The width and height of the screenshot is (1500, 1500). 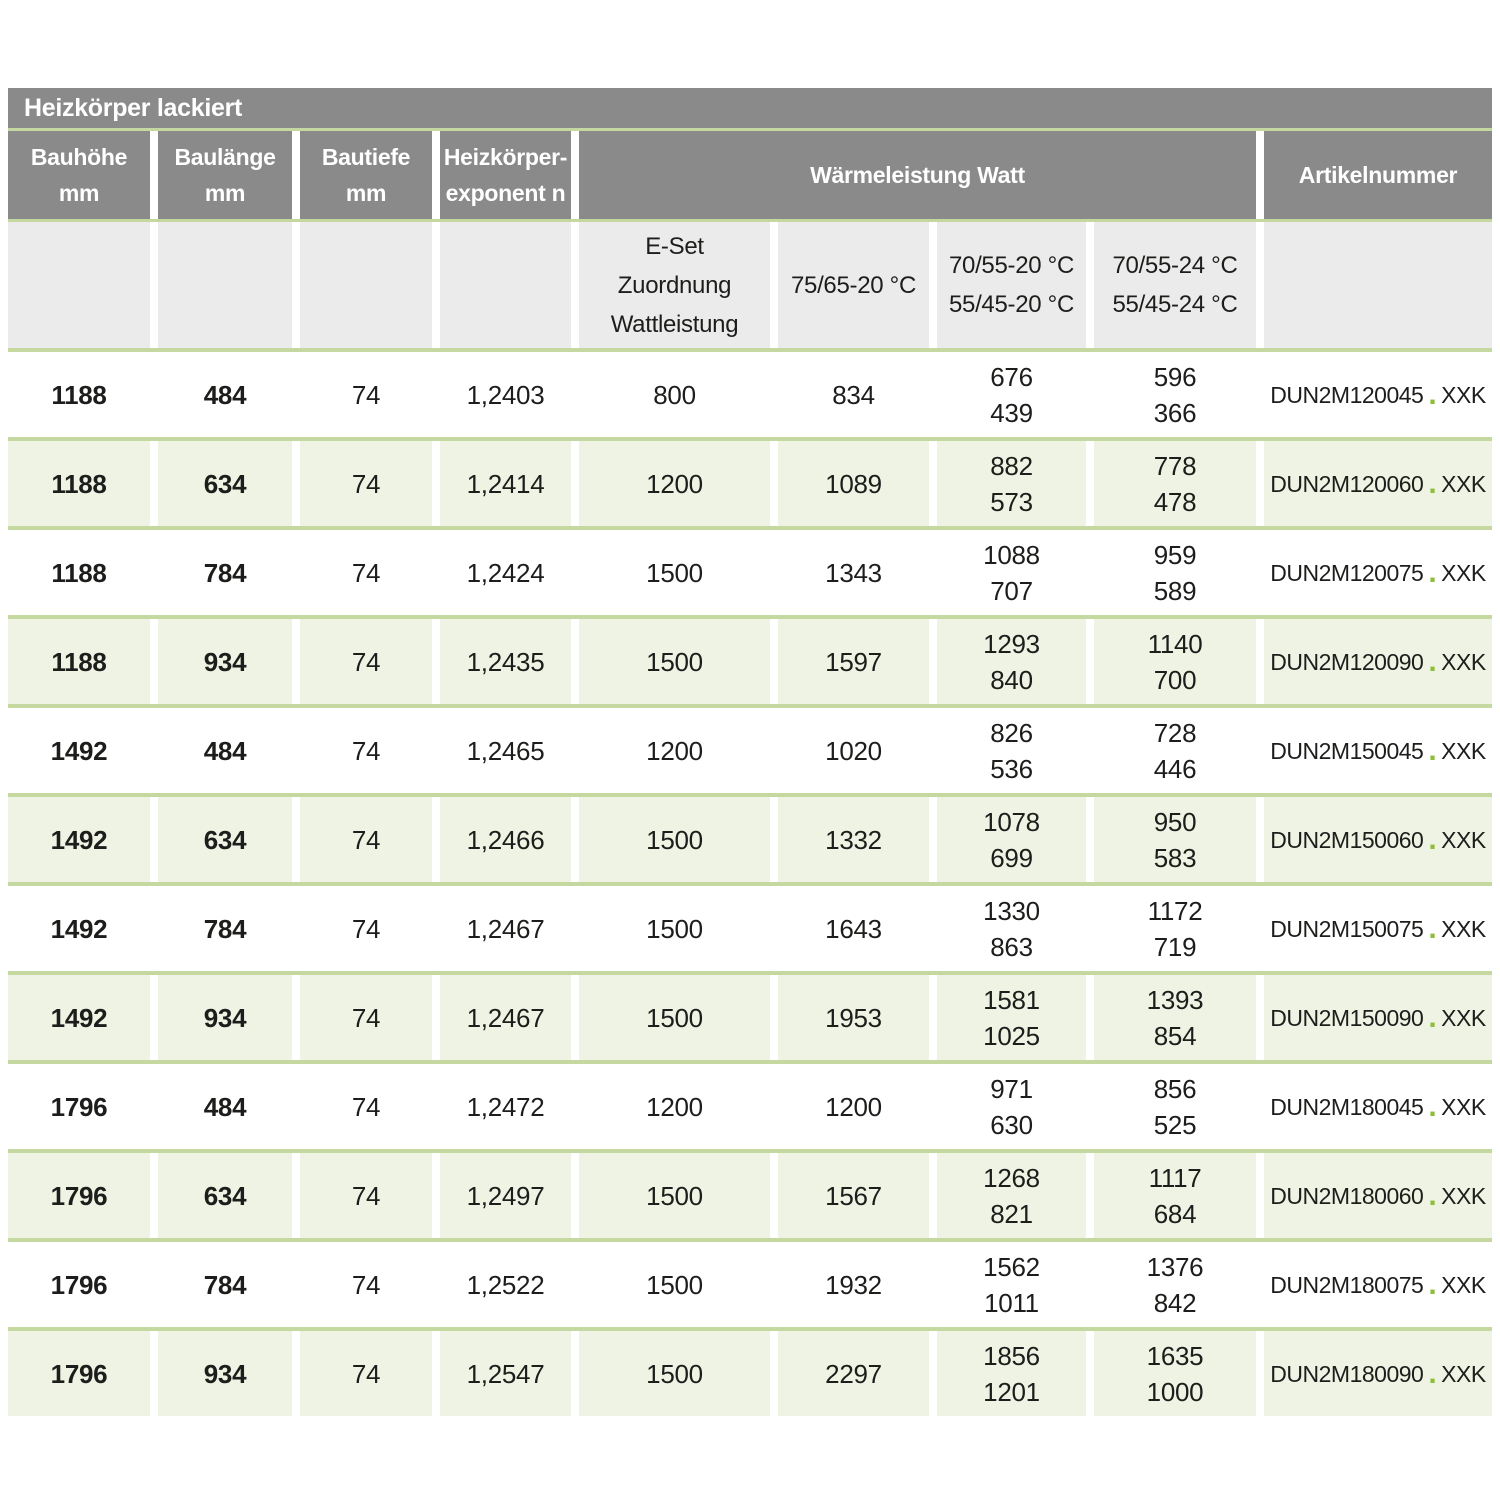 I want to click on cell-artikelnummer: DUN2M180060 . XXK, so click(x=1378, y=1195).